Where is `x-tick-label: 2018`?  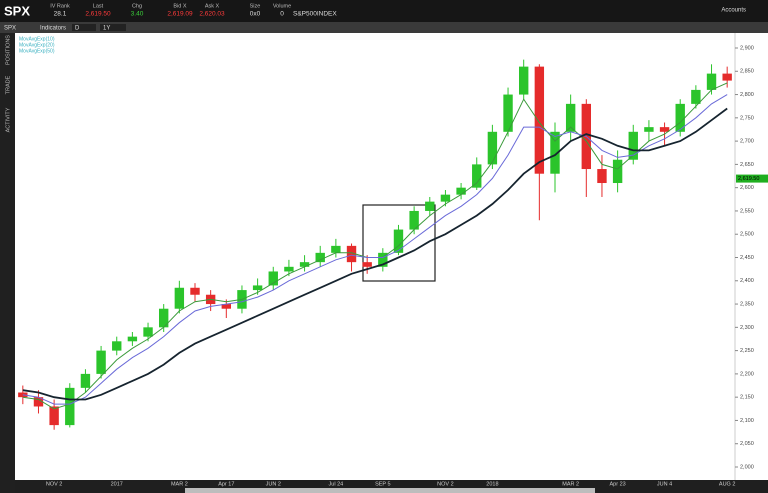
x-tick-label: 2018 is located at coordinates (492, 484).